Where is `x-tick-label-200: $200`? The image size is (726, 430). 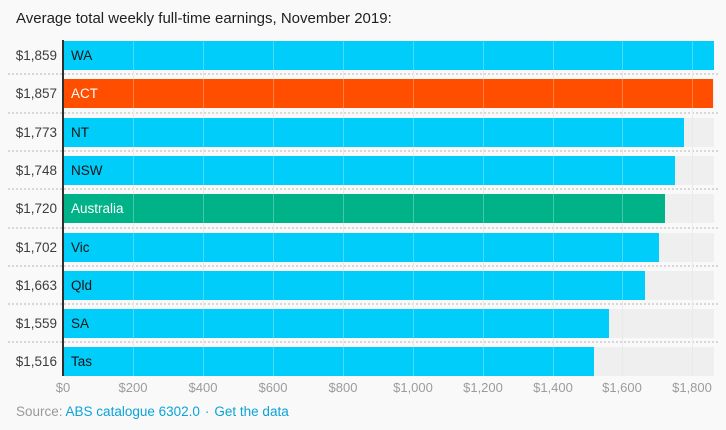 x-tick-label-200: $200 is located at coordinates (133, 387).